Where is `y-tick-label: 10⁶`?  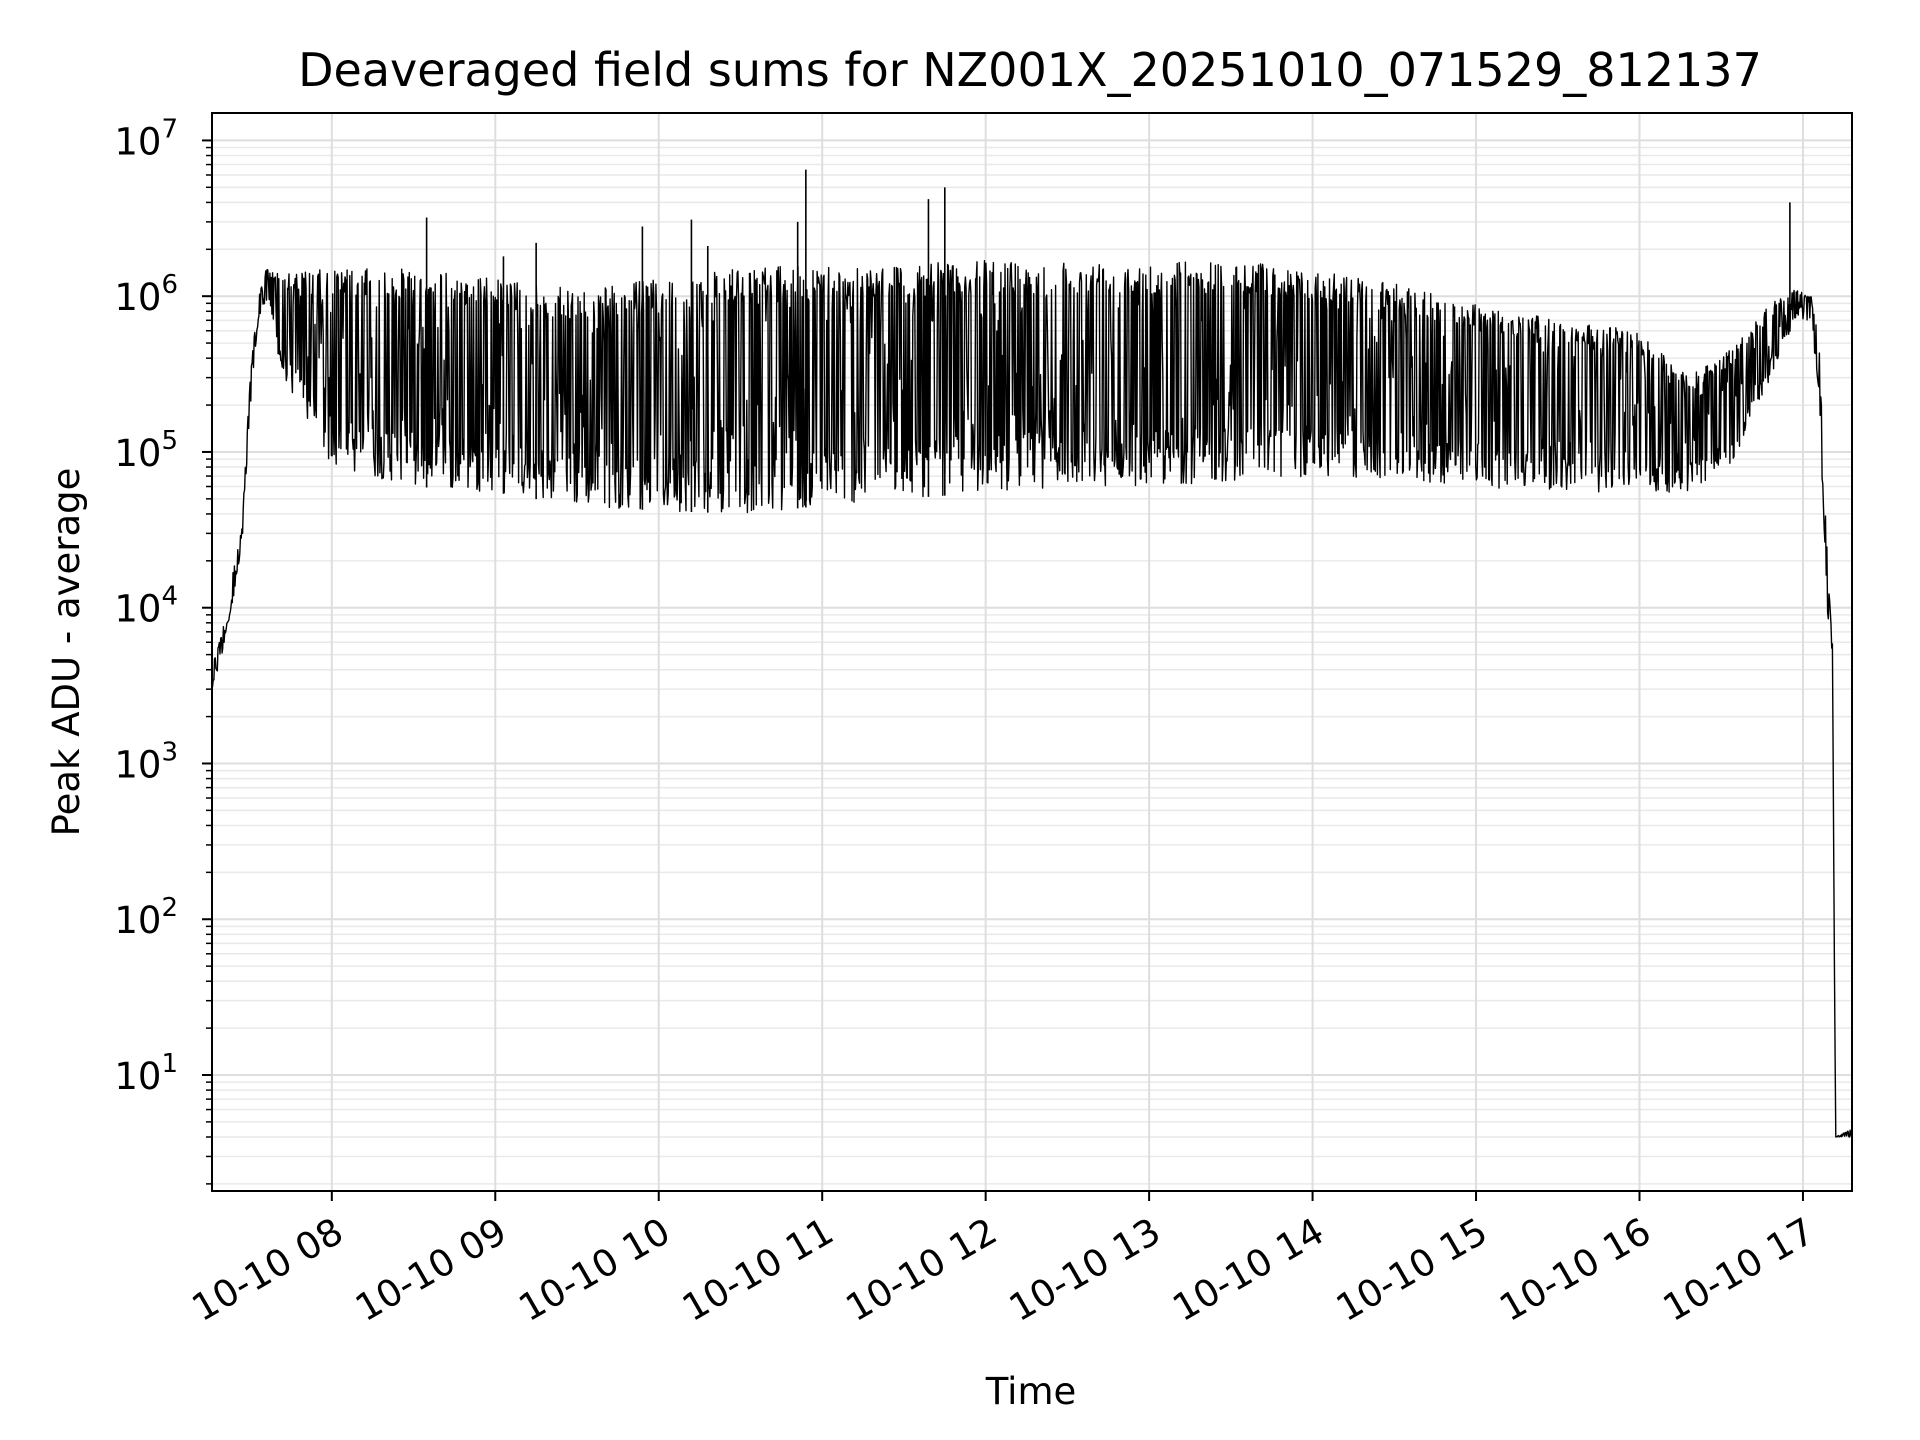 y-tick-label: 10⁶ is located at coordinates (146, 294).